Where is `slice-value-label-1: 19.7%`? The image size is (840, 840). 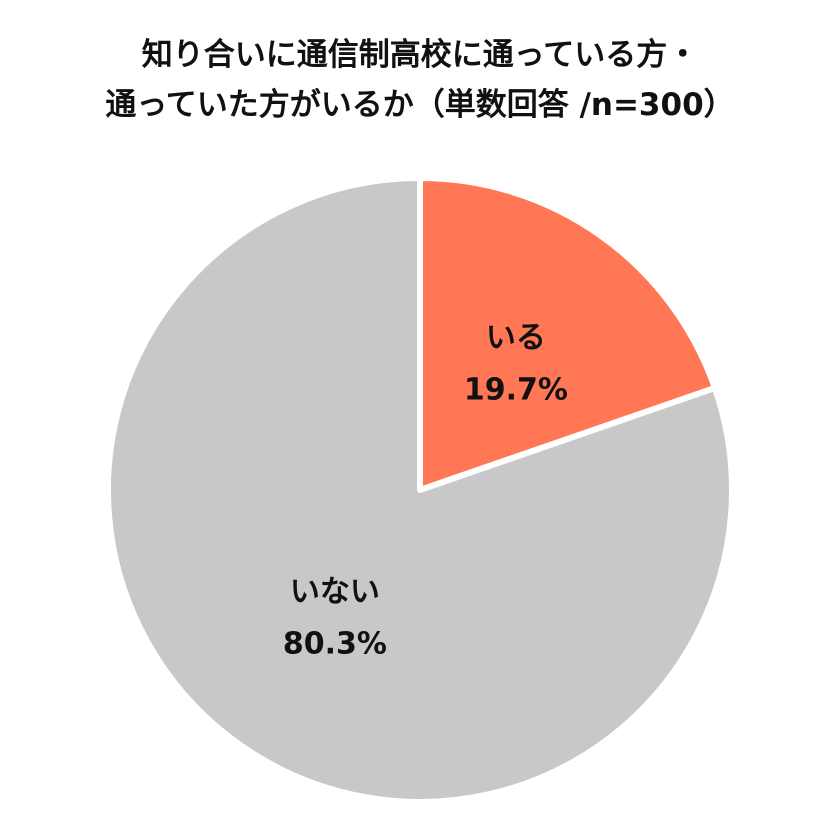 slice-value-label-1: 19.7% is located at coordinates (516, 389).